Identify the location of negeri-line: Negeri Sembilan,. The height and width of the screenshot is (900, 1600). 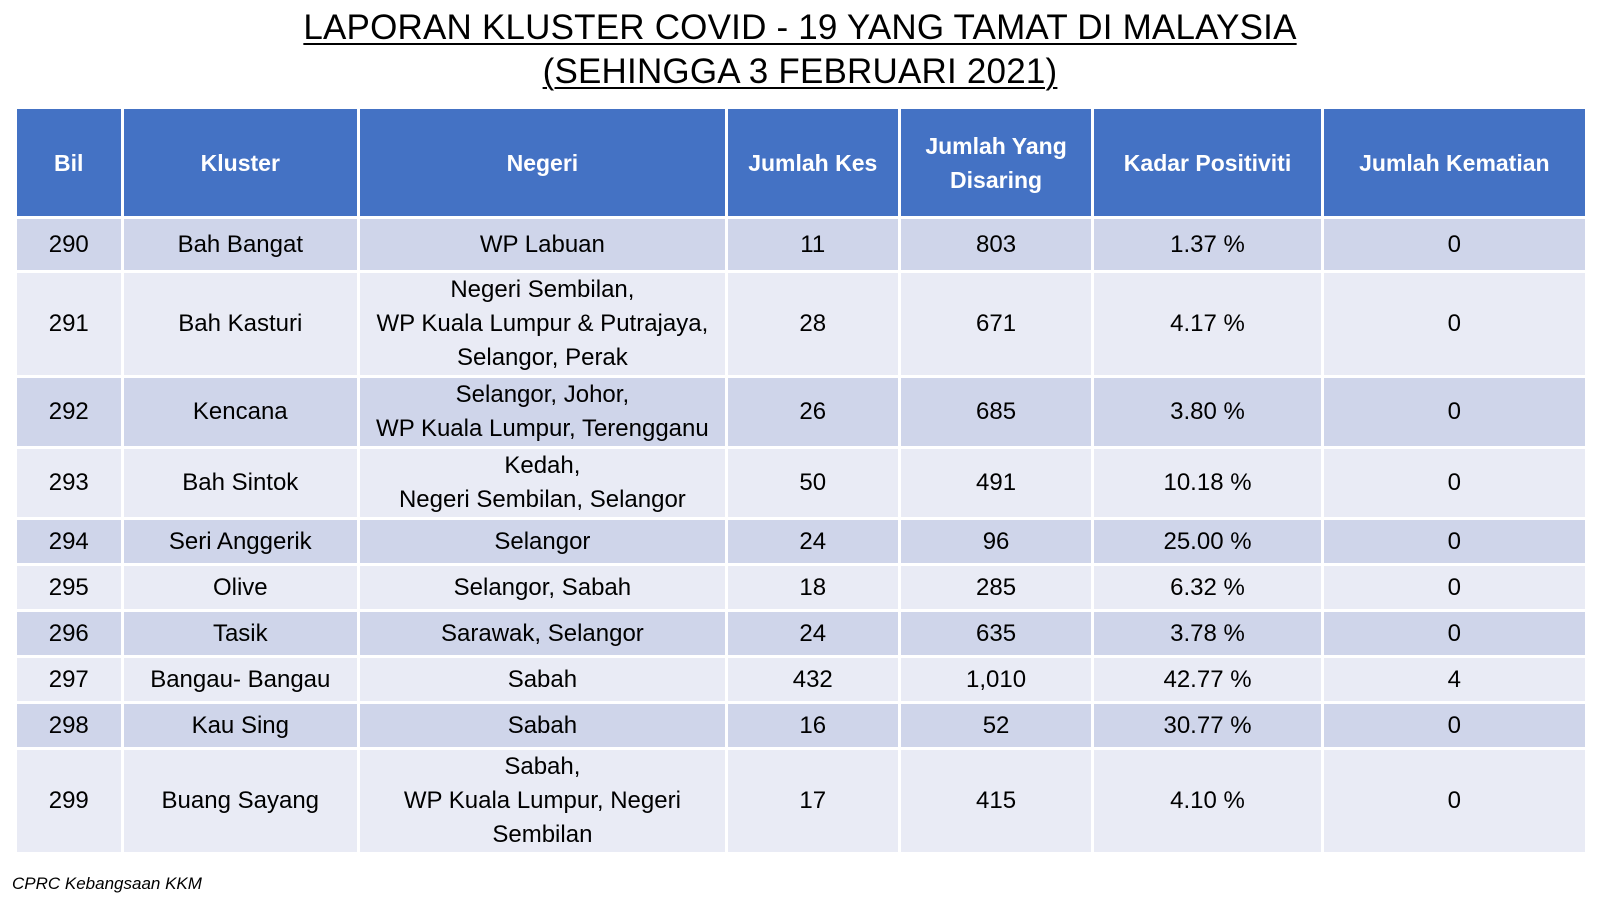
(542, 289).